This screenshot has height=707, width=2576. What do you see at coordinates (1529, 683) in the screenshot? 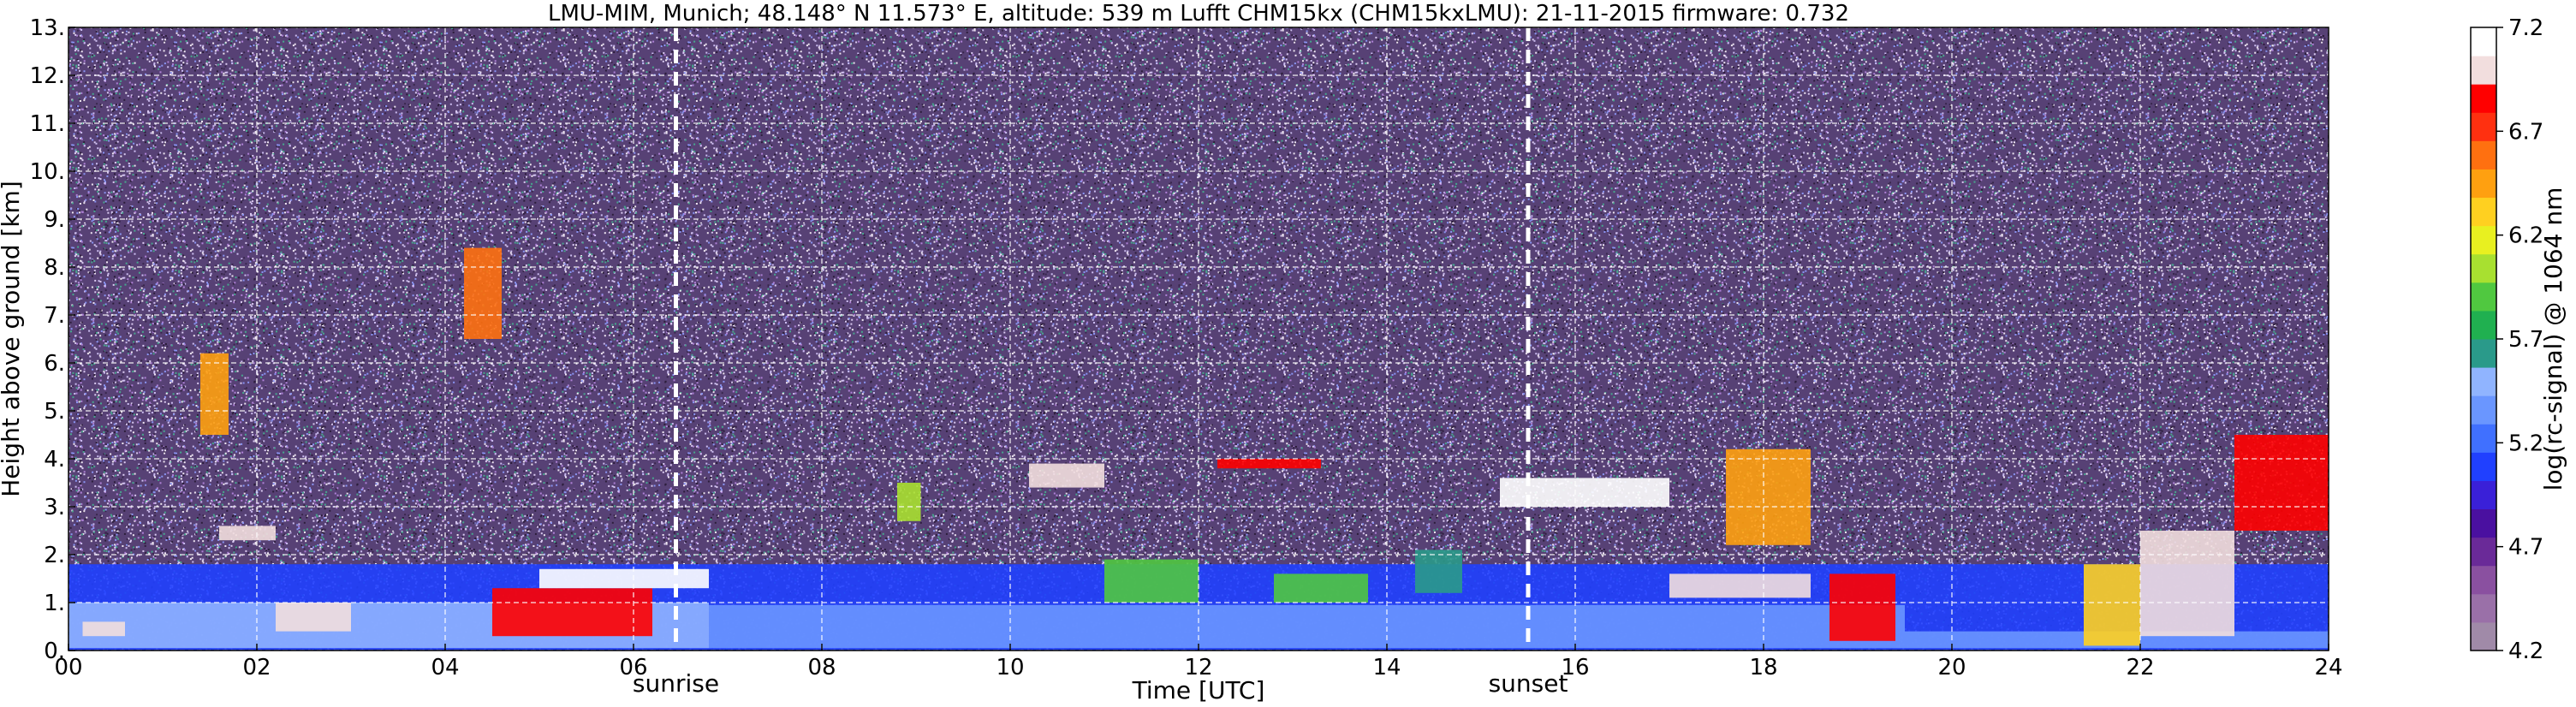
I see `sunset-label: sunset` at bounding box center [1529, 683].